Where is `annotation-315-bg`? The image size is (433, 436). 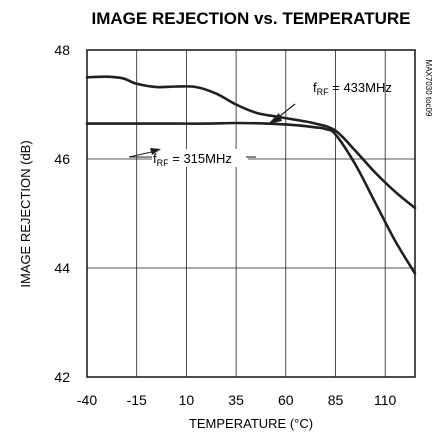
annotation-315-bg is located at coordinates (200, 158).